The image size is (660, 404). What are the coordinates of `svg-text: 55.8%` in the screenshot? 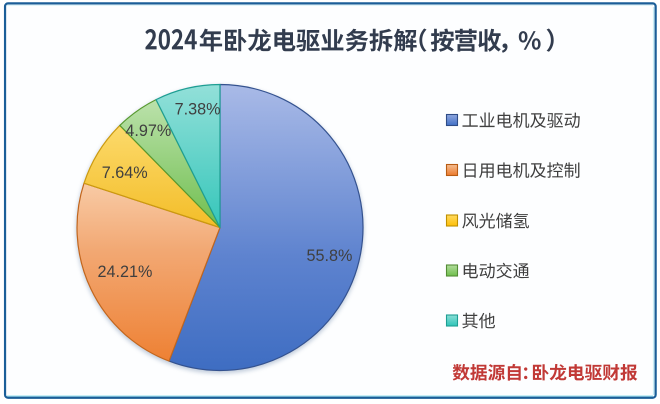 It's located at (330, 256).